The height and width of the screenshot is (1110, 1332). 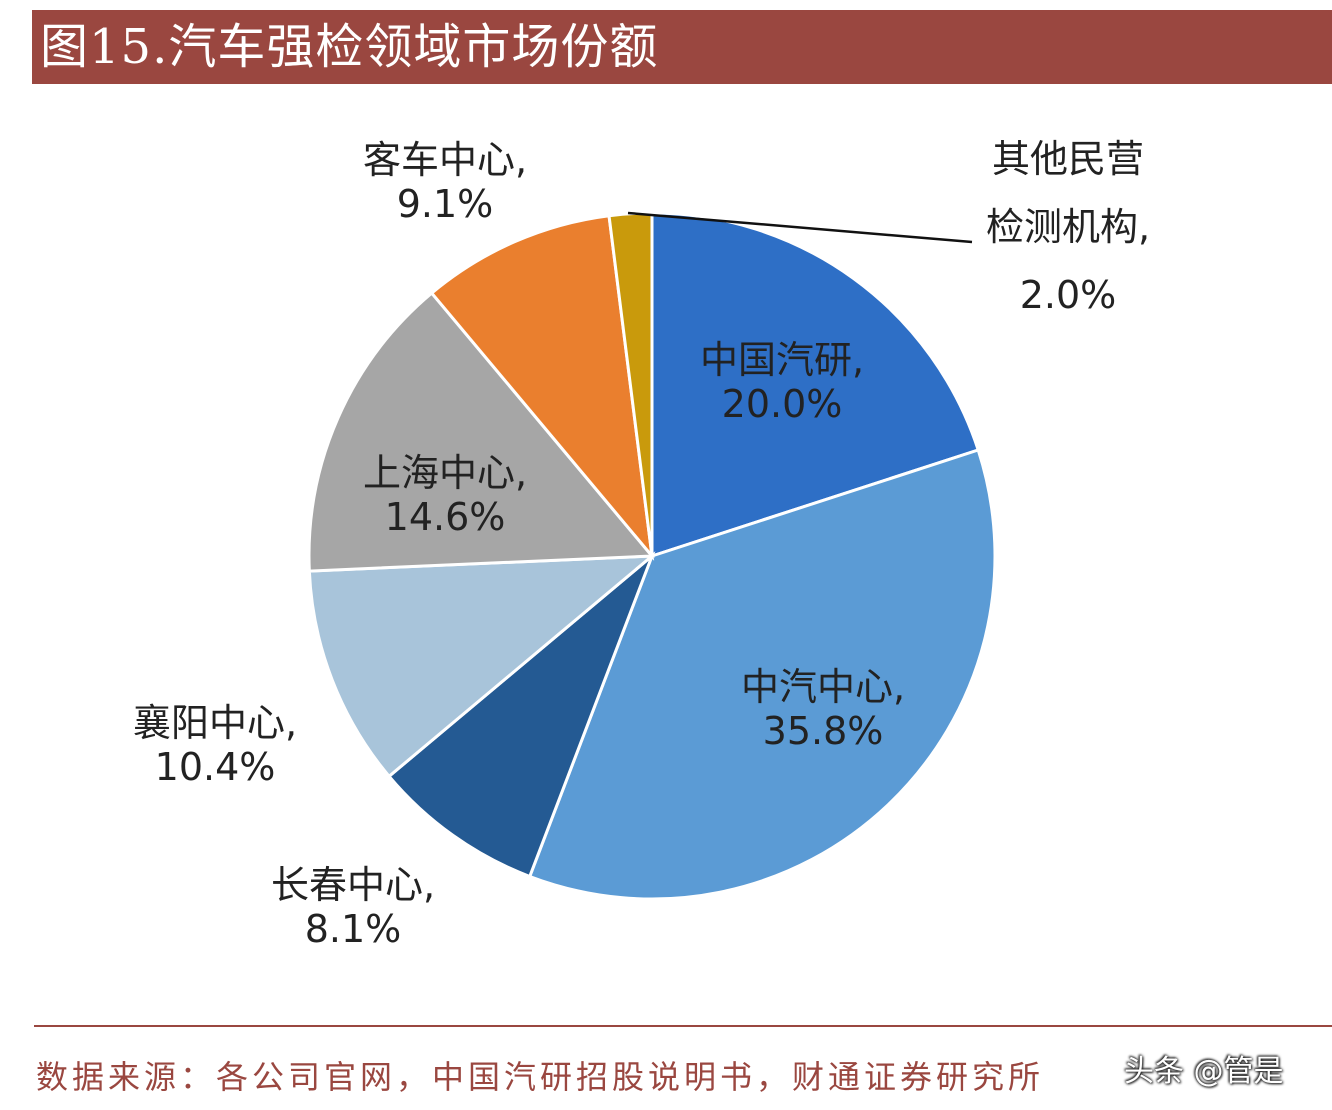 I want to click on slice-label-line: 上海中心,, so click(x=445, y=473).